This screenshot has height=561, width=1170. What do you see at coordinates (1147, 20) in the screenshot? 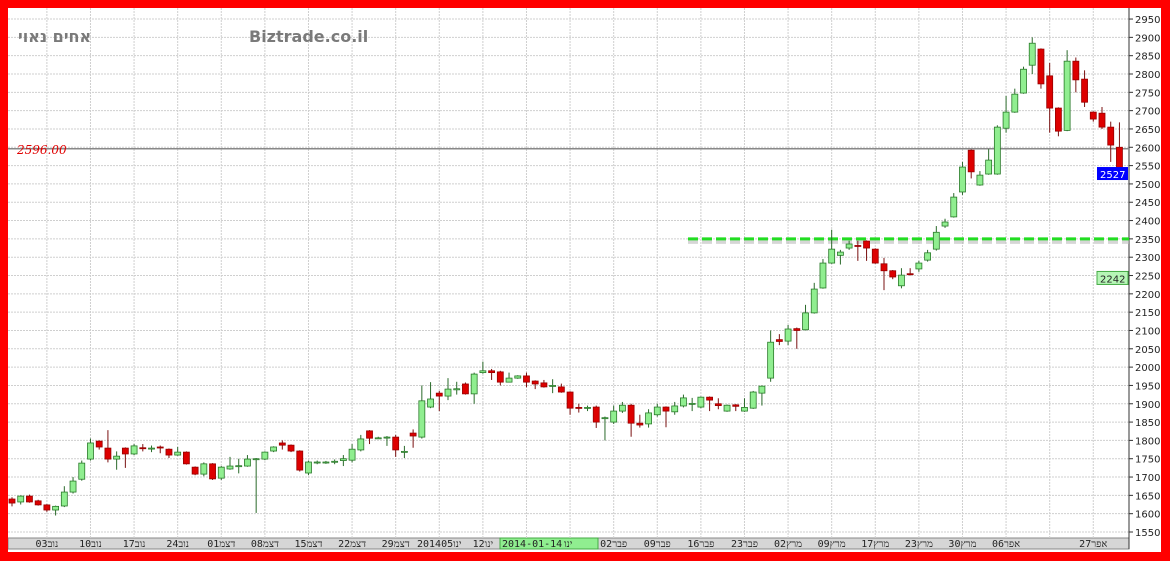
I see `y-tick-label: 2950` at bounding box center [1147, 20].